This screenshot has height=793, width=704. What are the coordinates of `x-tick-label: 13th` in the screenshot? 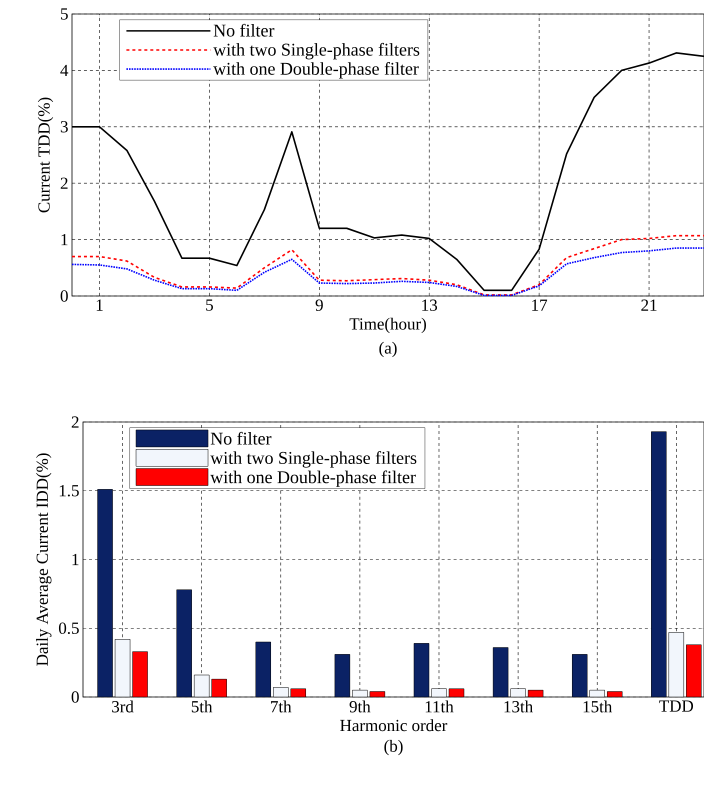 It's located at (518, 706).